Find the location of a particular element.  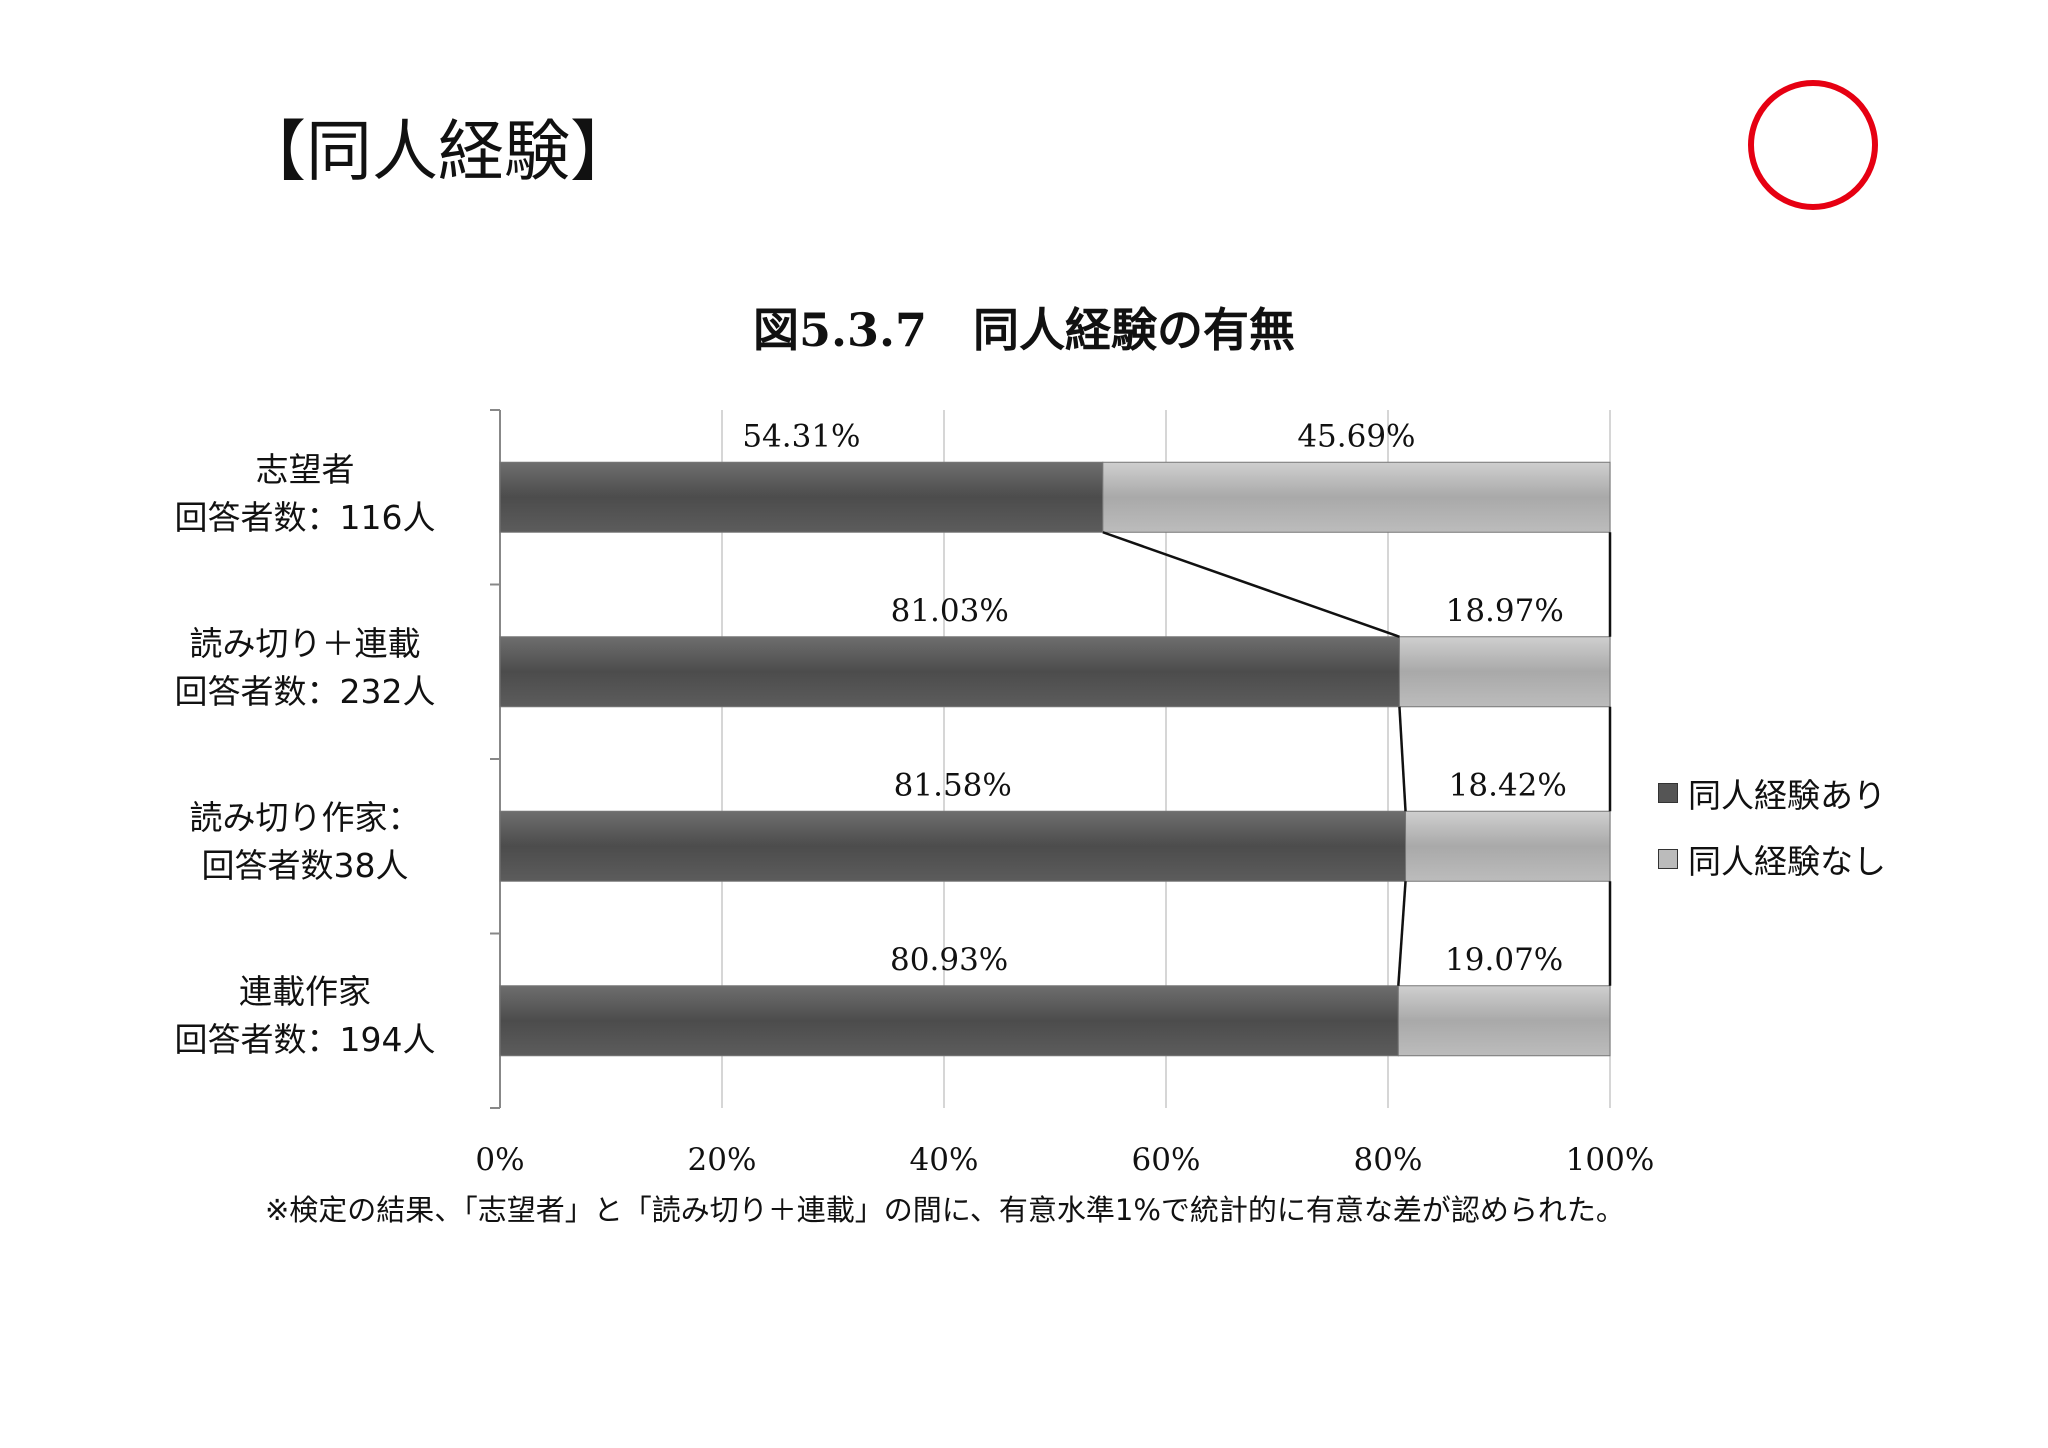

x-tick-label: 80% is located at coordinates (1388, 1160).